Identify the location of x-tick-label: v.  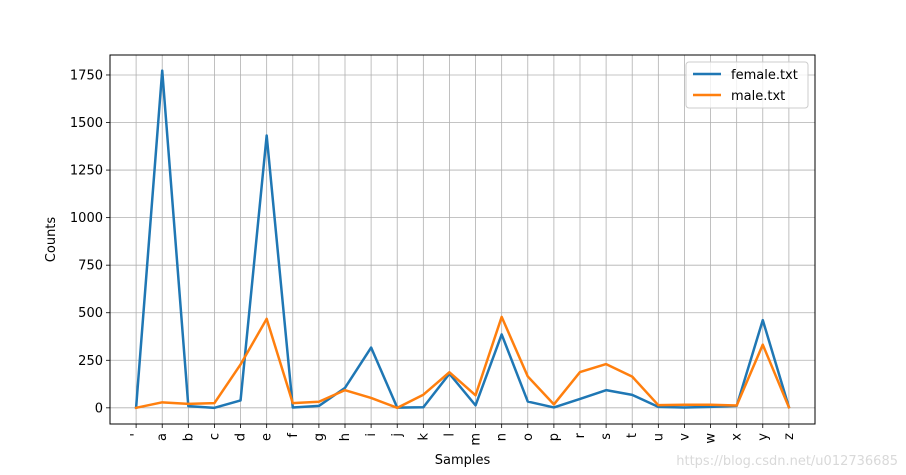
(684, 437).